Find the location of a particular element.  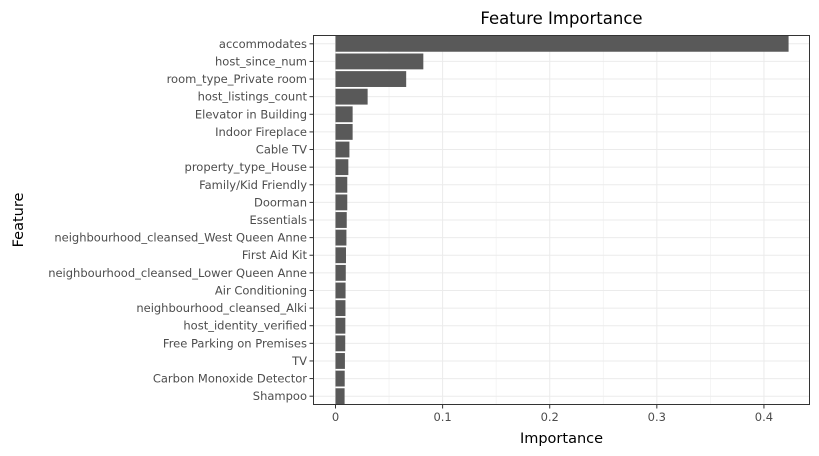

y-tick-label: accommodates is located at coordinates (263, 44).